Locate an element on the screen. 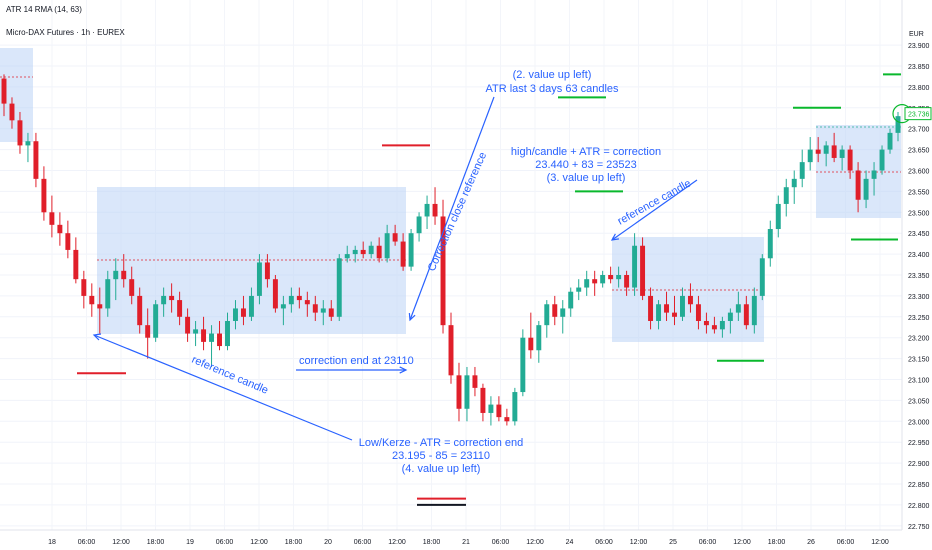 The width and height of the screenshot is (932, 550). annotation-text: high/candle + ATR = correction is located at coordinates (586, 152).